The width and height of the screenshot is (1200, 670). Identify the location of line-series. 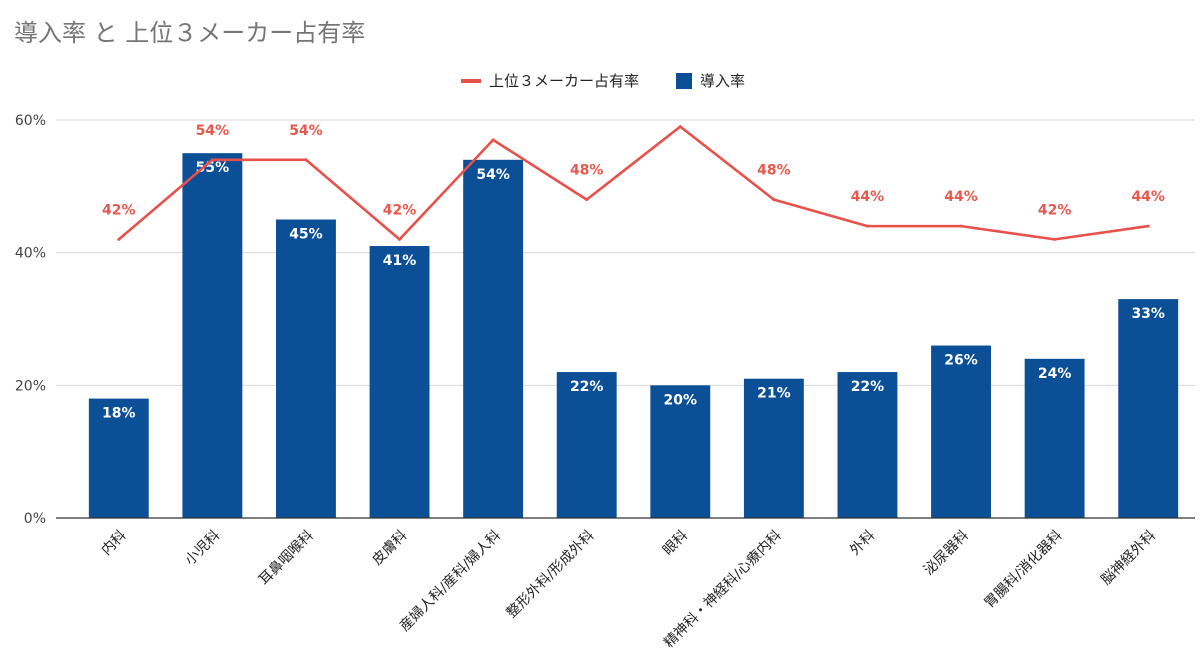
(633, 183).